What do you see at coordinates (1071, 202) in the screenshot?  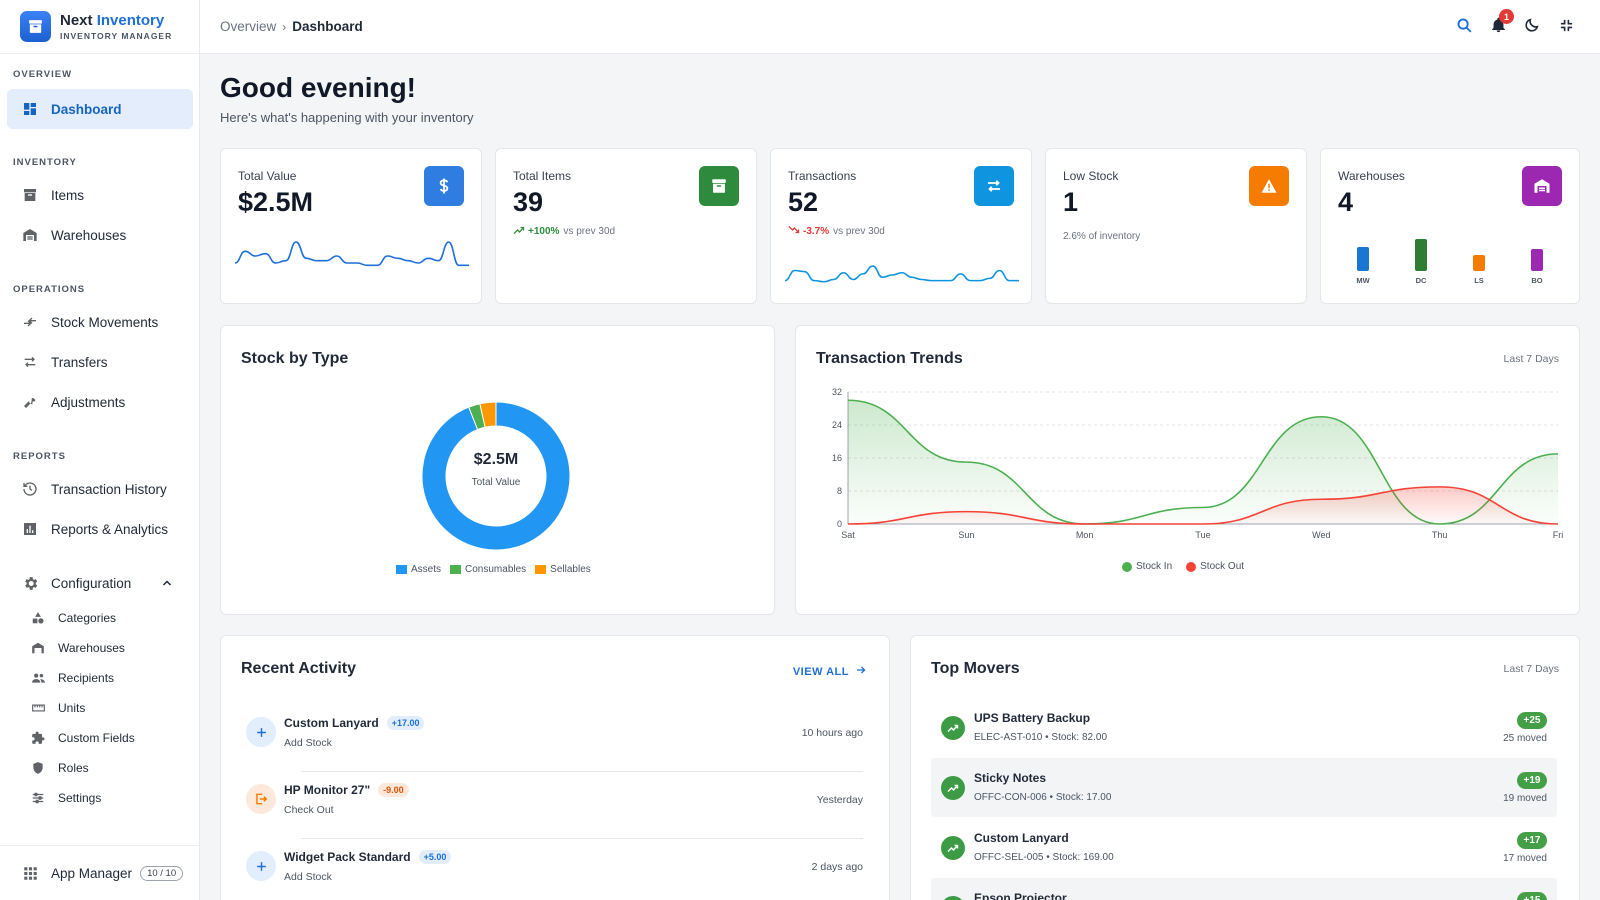 I see `stat-value: 1` at bounding box center [1071, 202].